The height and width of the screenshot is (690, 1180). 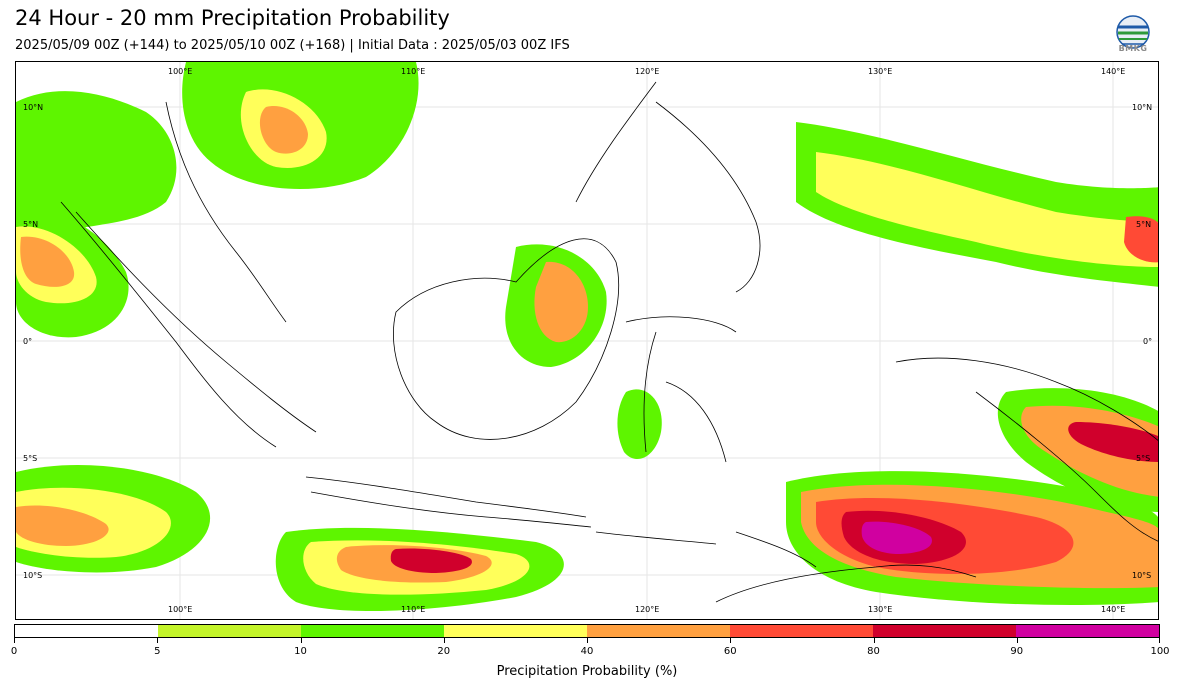 What do you see at coordinates (30, 224) in the screenshot?
I see `lat-label-left: 5°N` at bounding box center [30, 224].